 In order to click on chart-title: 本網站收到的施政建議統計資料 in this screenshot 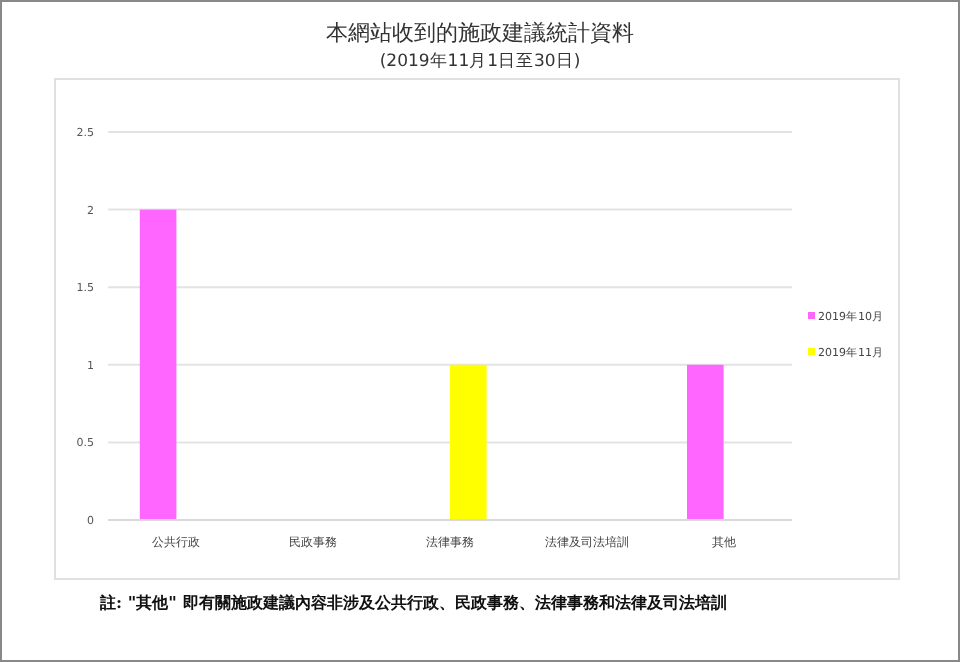, I will do `click(480, 33)`.